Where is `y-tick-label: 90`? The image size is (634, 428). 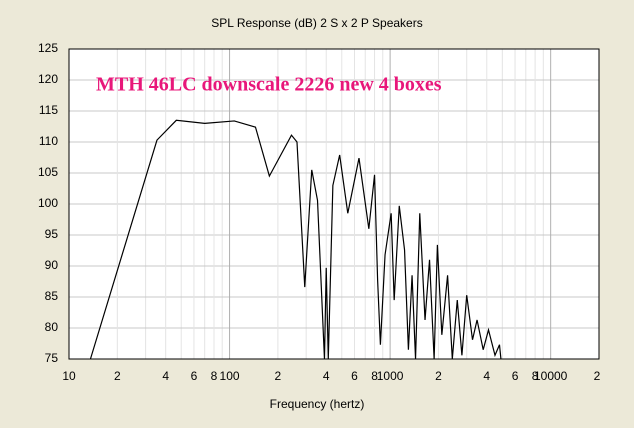
y-tick-label: 90 is located at coordinates (52, 265).